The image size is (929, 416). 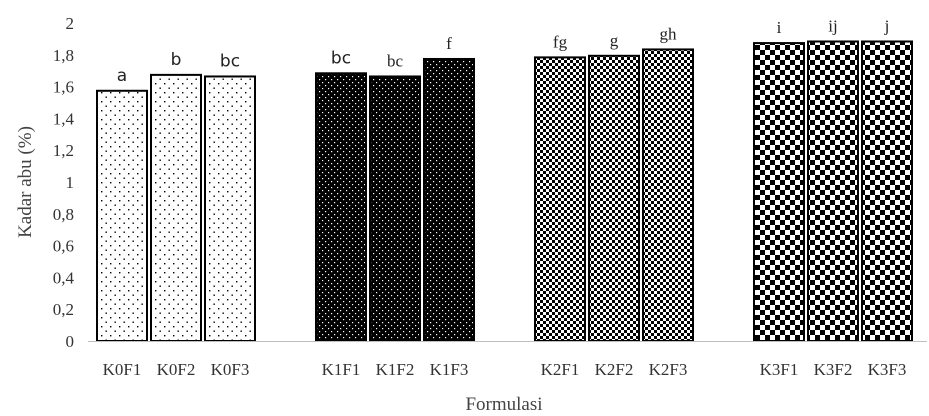 I want to click on y-tick-label: 1,2, so click(x=63, y=150).